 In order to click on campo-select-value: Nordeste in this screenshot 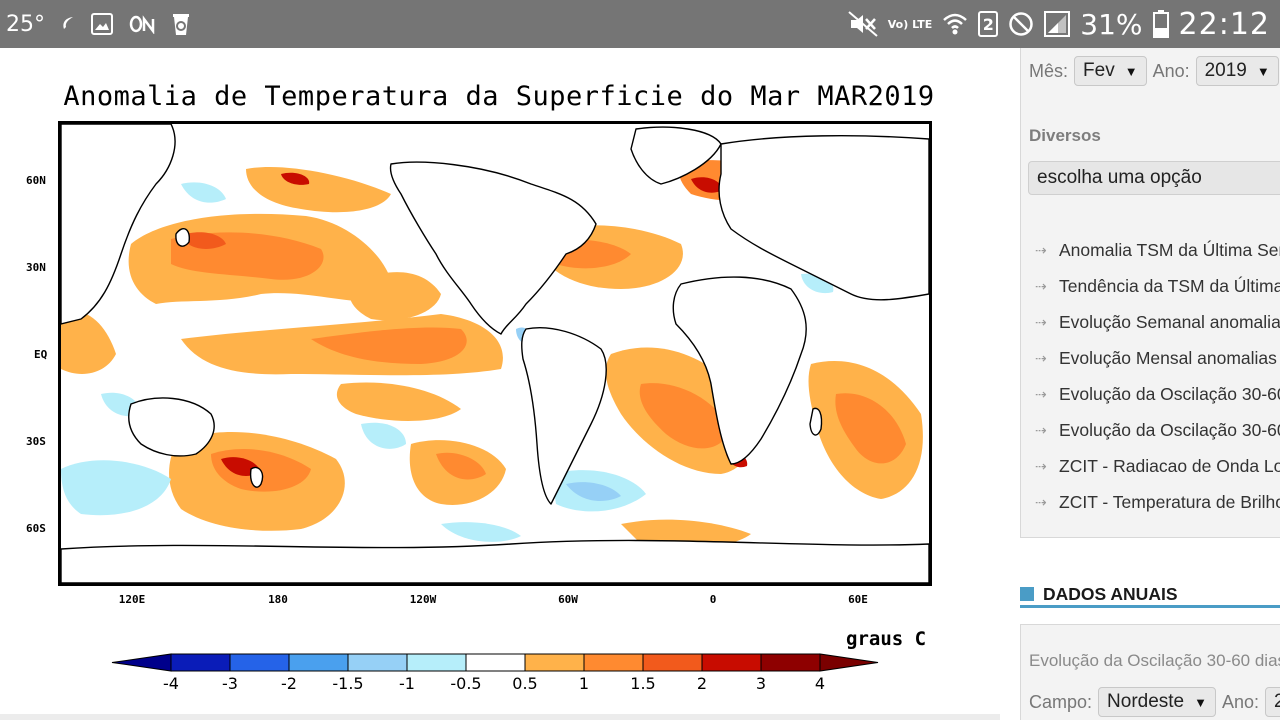, I will do `click(1146, 701)`.